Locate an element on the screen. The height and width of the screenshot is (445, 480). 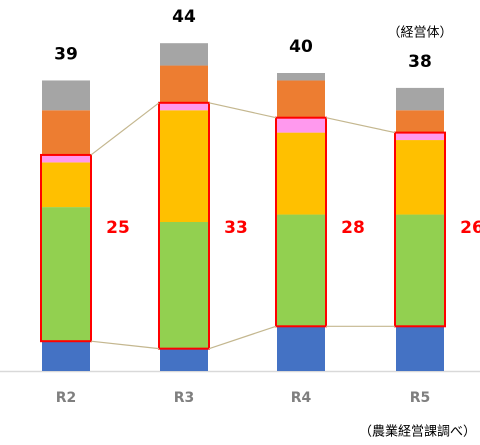
x-tick-label: R5 is located at coordinates (420, 398).